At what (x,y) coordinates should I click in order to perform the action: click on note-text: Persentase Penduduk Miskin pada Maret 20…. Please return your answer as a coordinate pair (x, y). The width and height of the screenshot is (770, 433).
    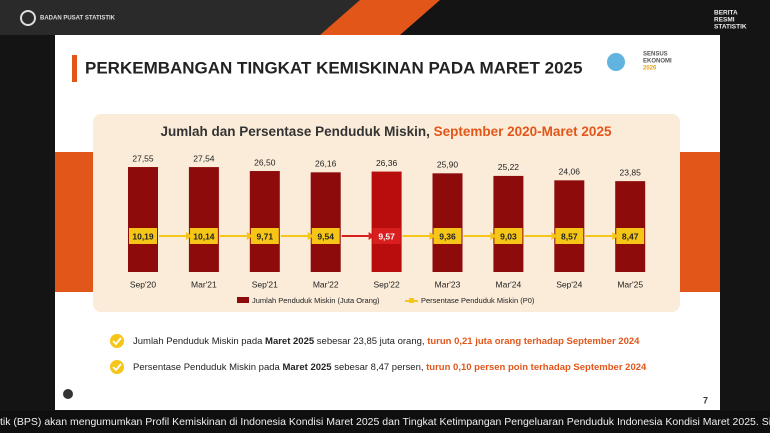
    Looking at the image, I should click on (390, 367).